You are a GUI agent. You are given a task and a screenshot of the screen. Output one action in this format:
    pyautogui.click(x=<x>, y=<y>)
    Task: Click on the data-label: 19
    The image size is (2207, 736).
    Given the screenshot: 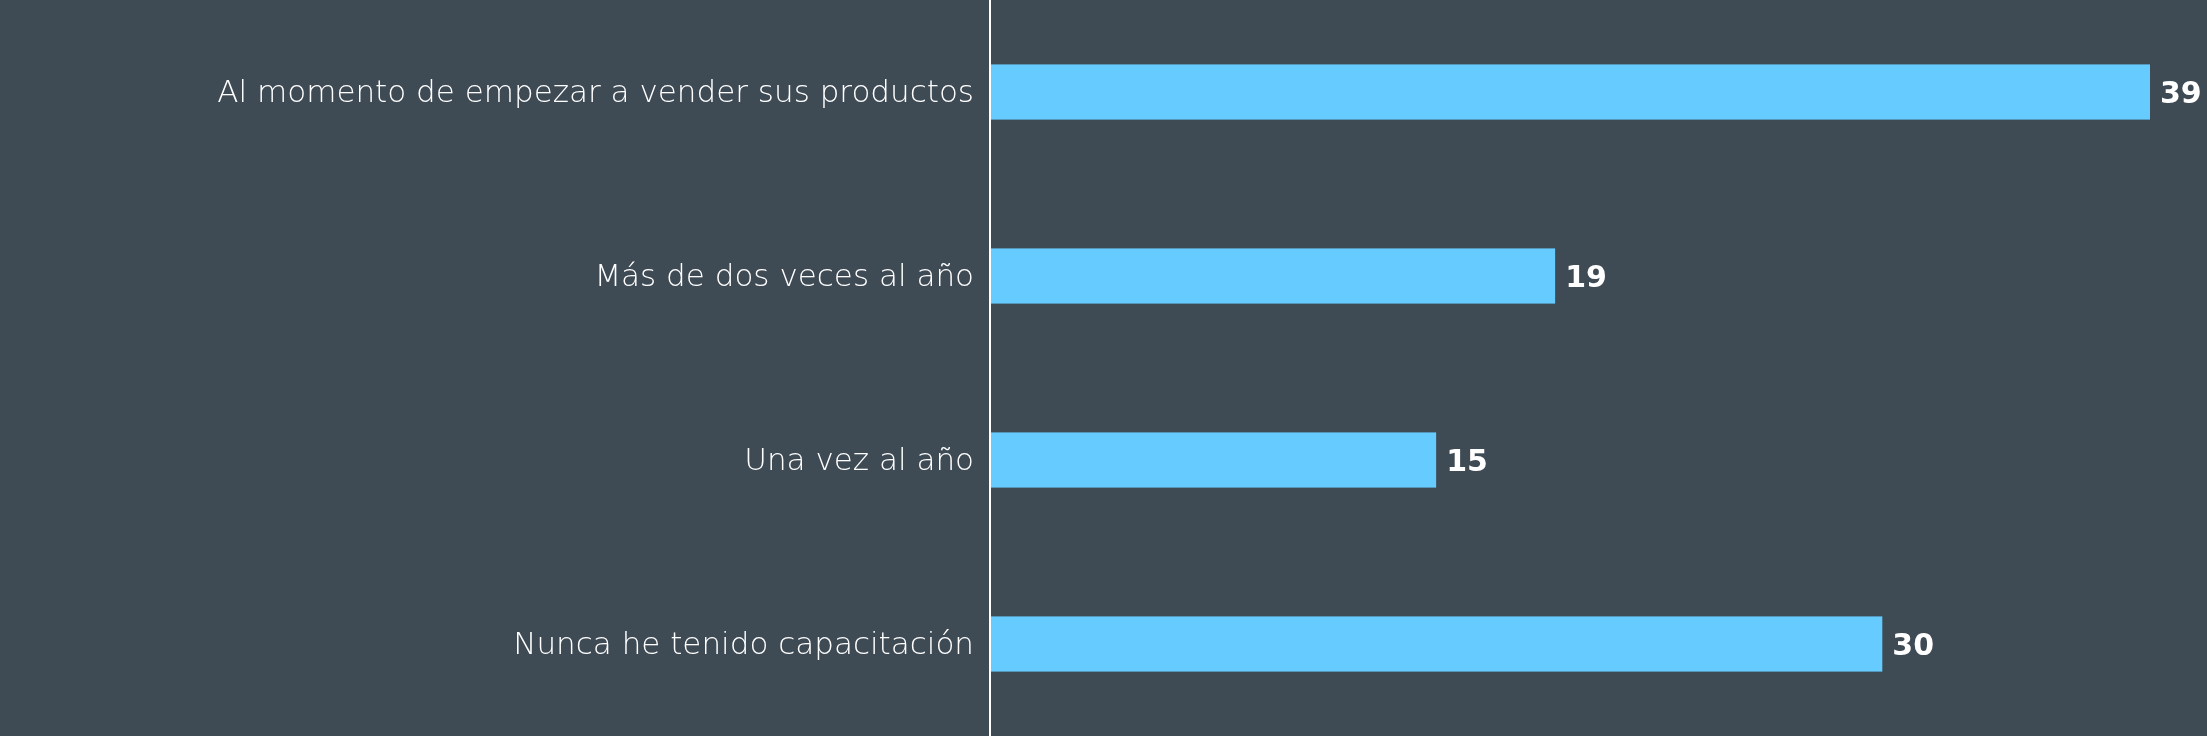 What is the action you would take?
    pyautogui.click(x=1586, y=276)
    